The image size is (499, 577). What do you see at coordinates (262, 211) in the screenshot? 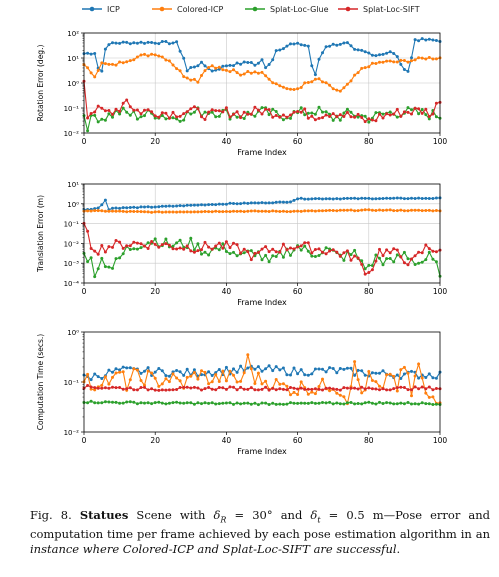
I see `series-colored-icp` at bounding box center [262, 211].